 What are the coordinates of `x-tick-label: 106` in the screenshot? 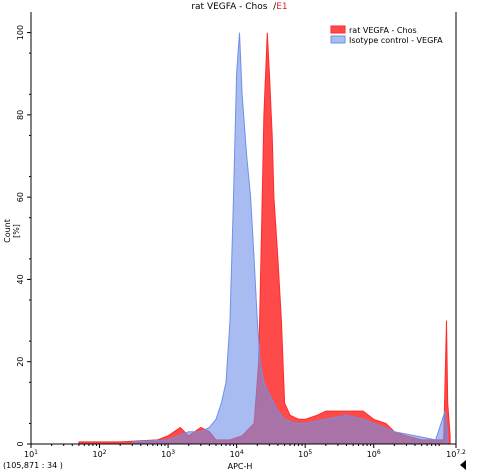 It's located at (374, 454).